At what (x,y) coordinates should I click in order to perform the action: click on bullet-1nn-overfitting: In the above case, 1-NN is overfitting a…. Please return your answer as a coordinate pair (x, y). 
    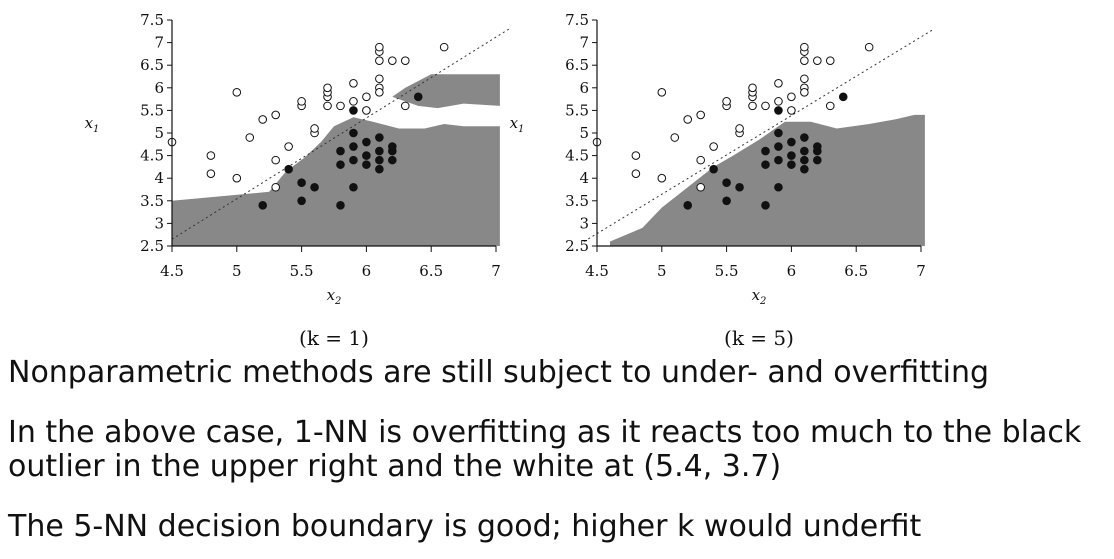
    Looking at the image, I should click on (545, 449).